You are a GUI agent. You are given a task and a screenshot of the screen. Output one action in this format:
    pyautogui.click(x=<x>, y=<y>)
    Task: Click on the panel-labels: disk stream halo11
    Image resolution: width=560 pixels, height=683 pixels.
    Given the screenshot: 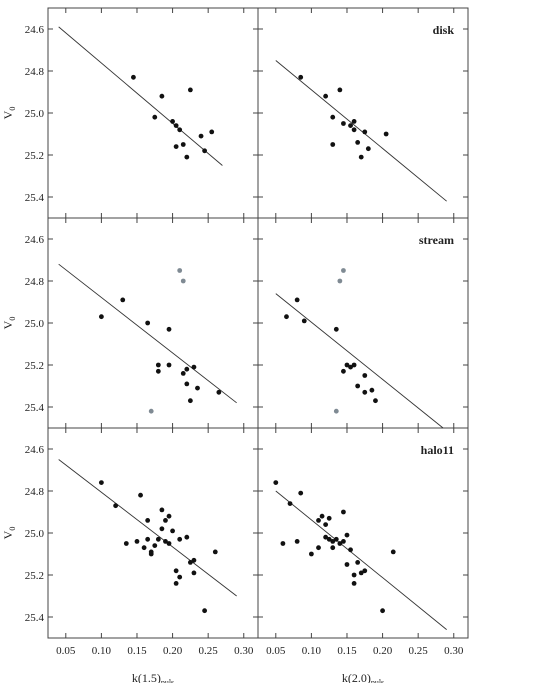 What is the action you would take?
    pyautogui.click(x=436, y=240)
    